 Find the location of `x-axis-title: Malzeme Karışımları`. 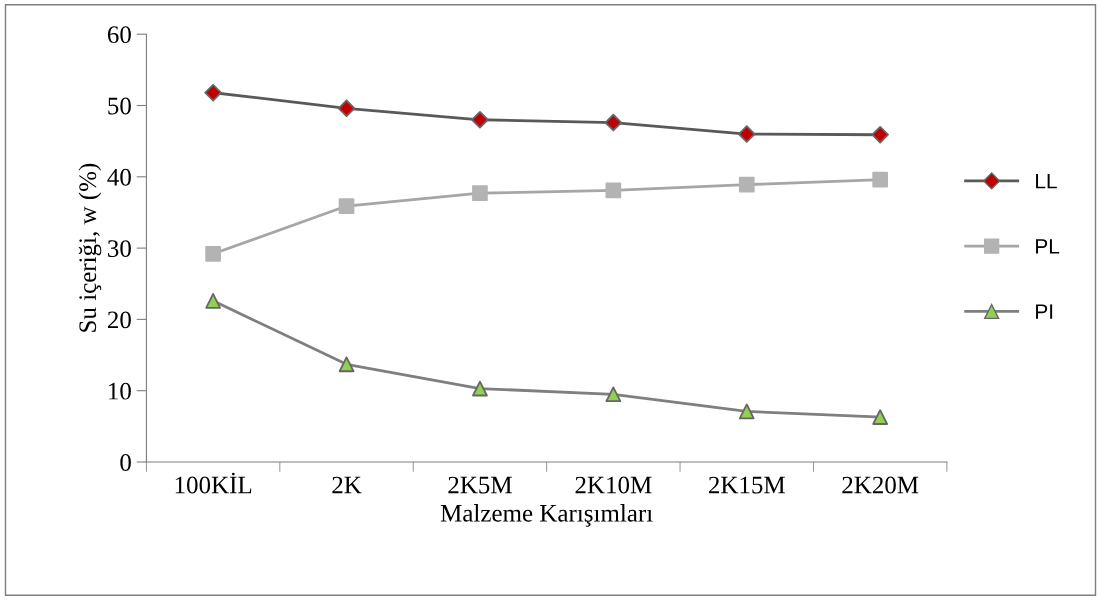

x-axis-title: Malzeme Karışımları is located at coordinates (546, 515).